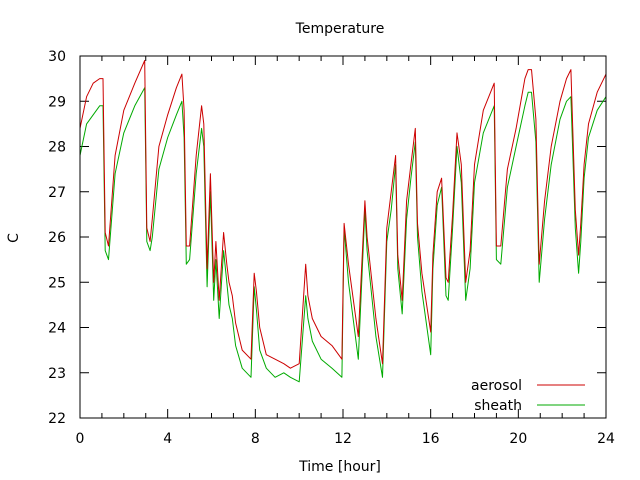 The image size is (640, 480). I want to click on y-tick-label: 25, so click(57, 283).